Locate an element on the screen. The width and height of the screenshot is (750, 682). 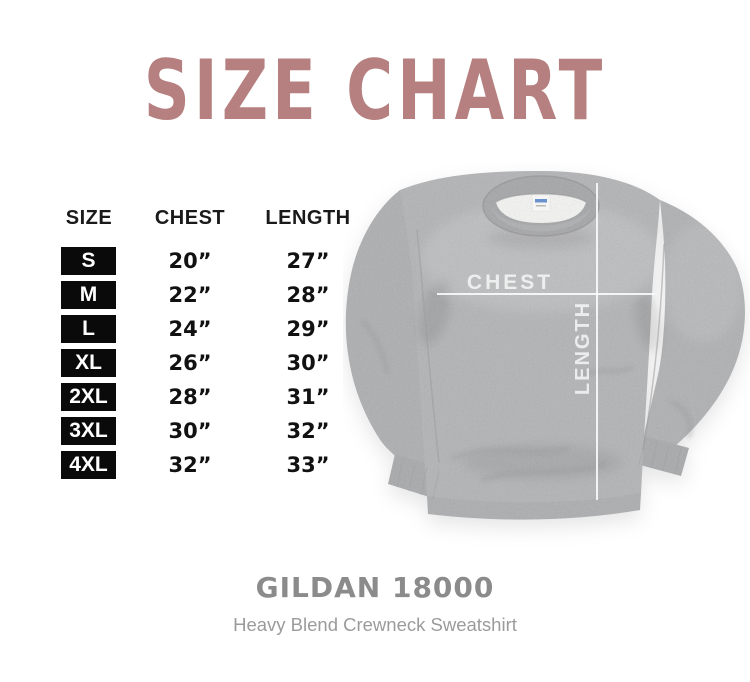
chest-value: 26” is located at coordinates (190, 363).